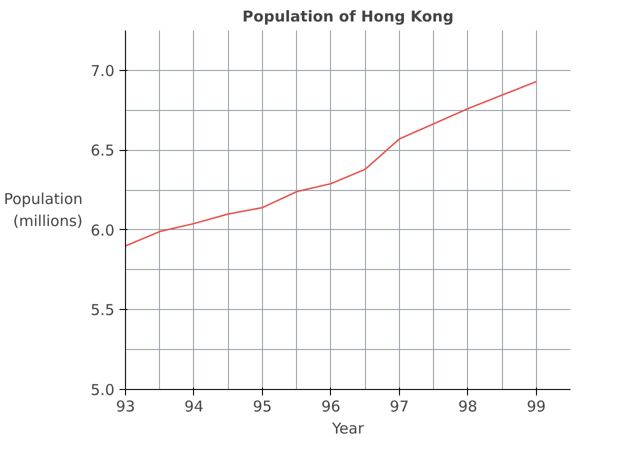  What do you see at coordinates (102, 390) in the screenshot?
I see `y-tick-label: 5.0` at bounding box center [102, 390].